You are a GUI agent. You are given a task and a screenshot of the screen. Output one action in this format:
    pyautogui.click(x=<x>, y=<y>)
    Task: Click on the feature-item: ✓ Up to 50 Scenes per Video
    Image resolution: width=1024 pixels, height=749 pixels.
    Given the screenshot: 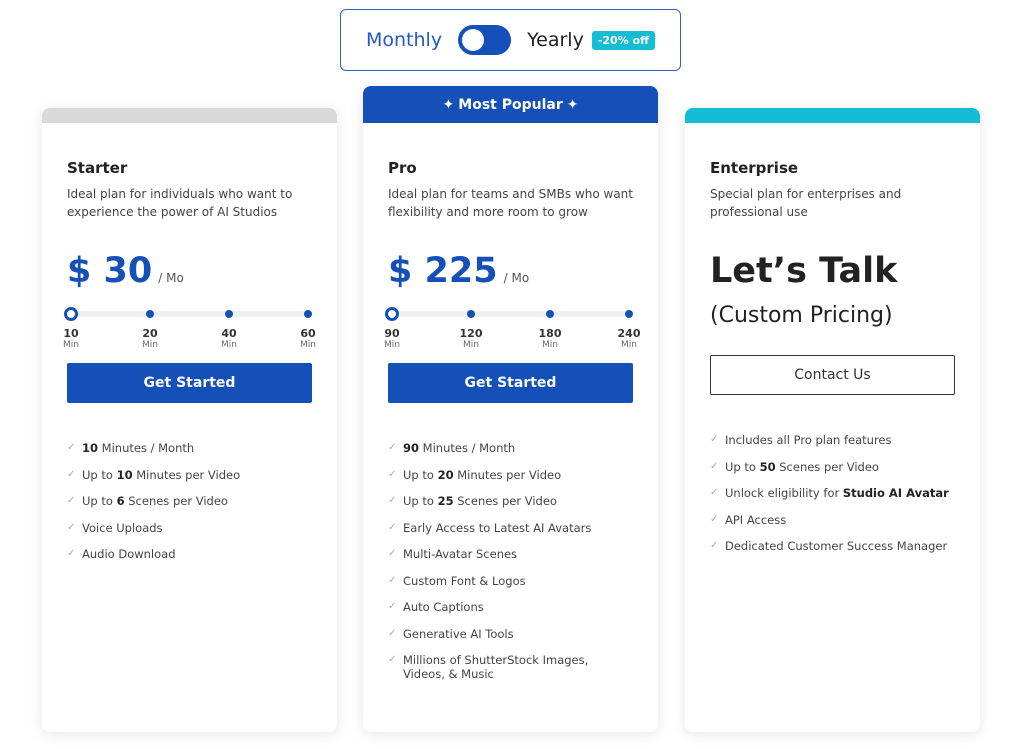 What is the action you would take?
    pyautogui.click(x=832, y=467)
    